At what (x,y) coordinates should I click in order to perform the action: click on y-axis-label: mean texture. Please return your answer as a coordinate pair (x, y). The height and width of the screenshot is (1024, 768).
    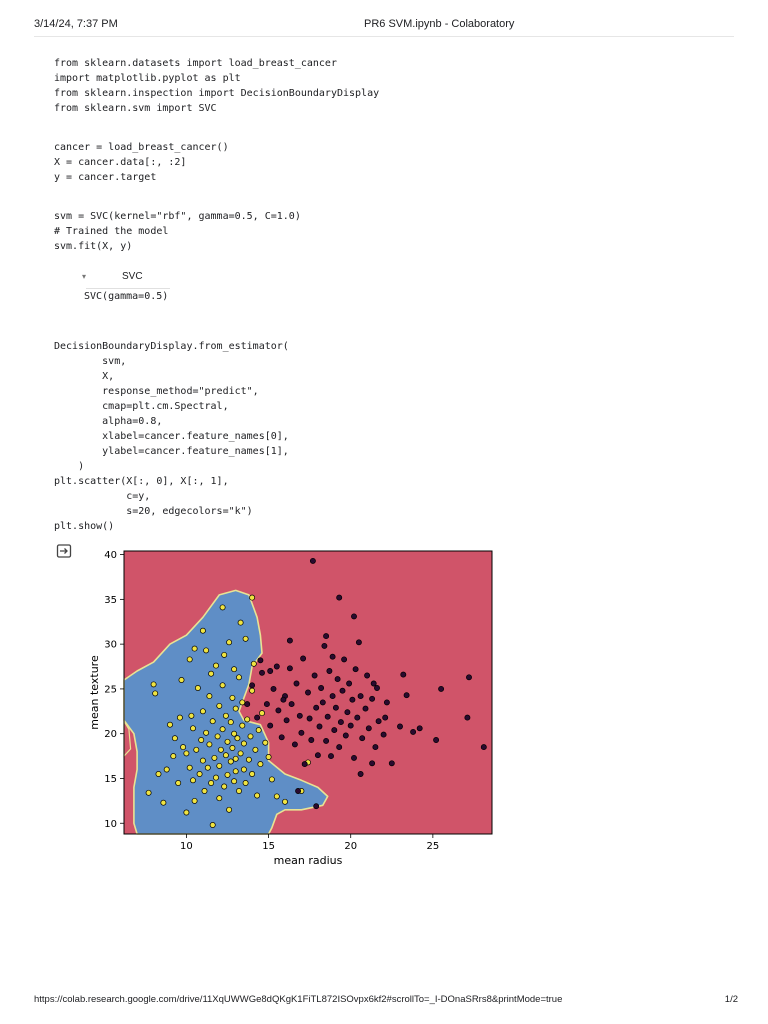
    Looking at the image, I should click on (94, 692).